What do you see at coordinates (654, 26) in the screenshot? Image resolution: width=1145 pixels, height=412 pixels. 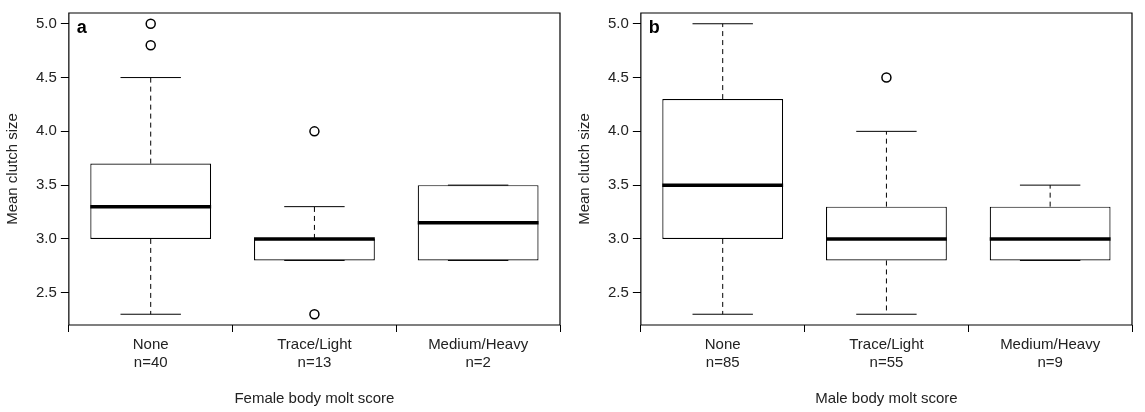 I see `annotation: b` at bounding box center [654, 26].